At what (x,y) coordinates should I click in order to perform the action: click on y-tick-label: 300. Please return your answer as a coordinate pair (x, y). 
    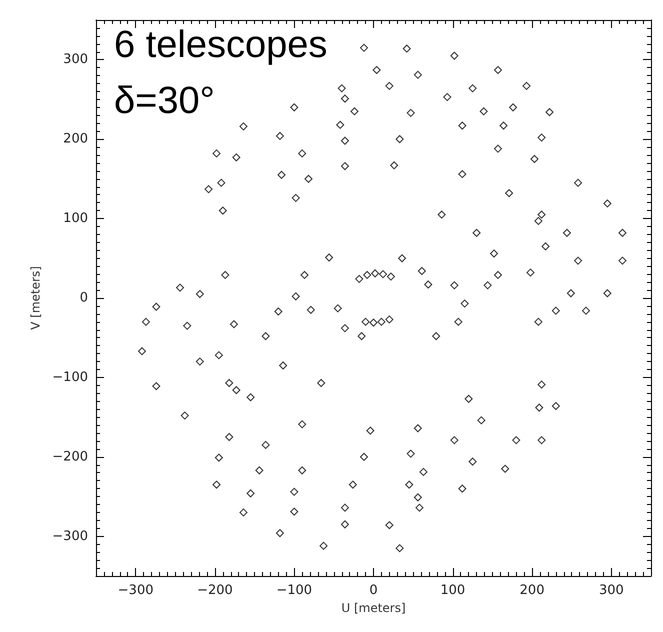
    Looking at the image, I should click on (75, 60).